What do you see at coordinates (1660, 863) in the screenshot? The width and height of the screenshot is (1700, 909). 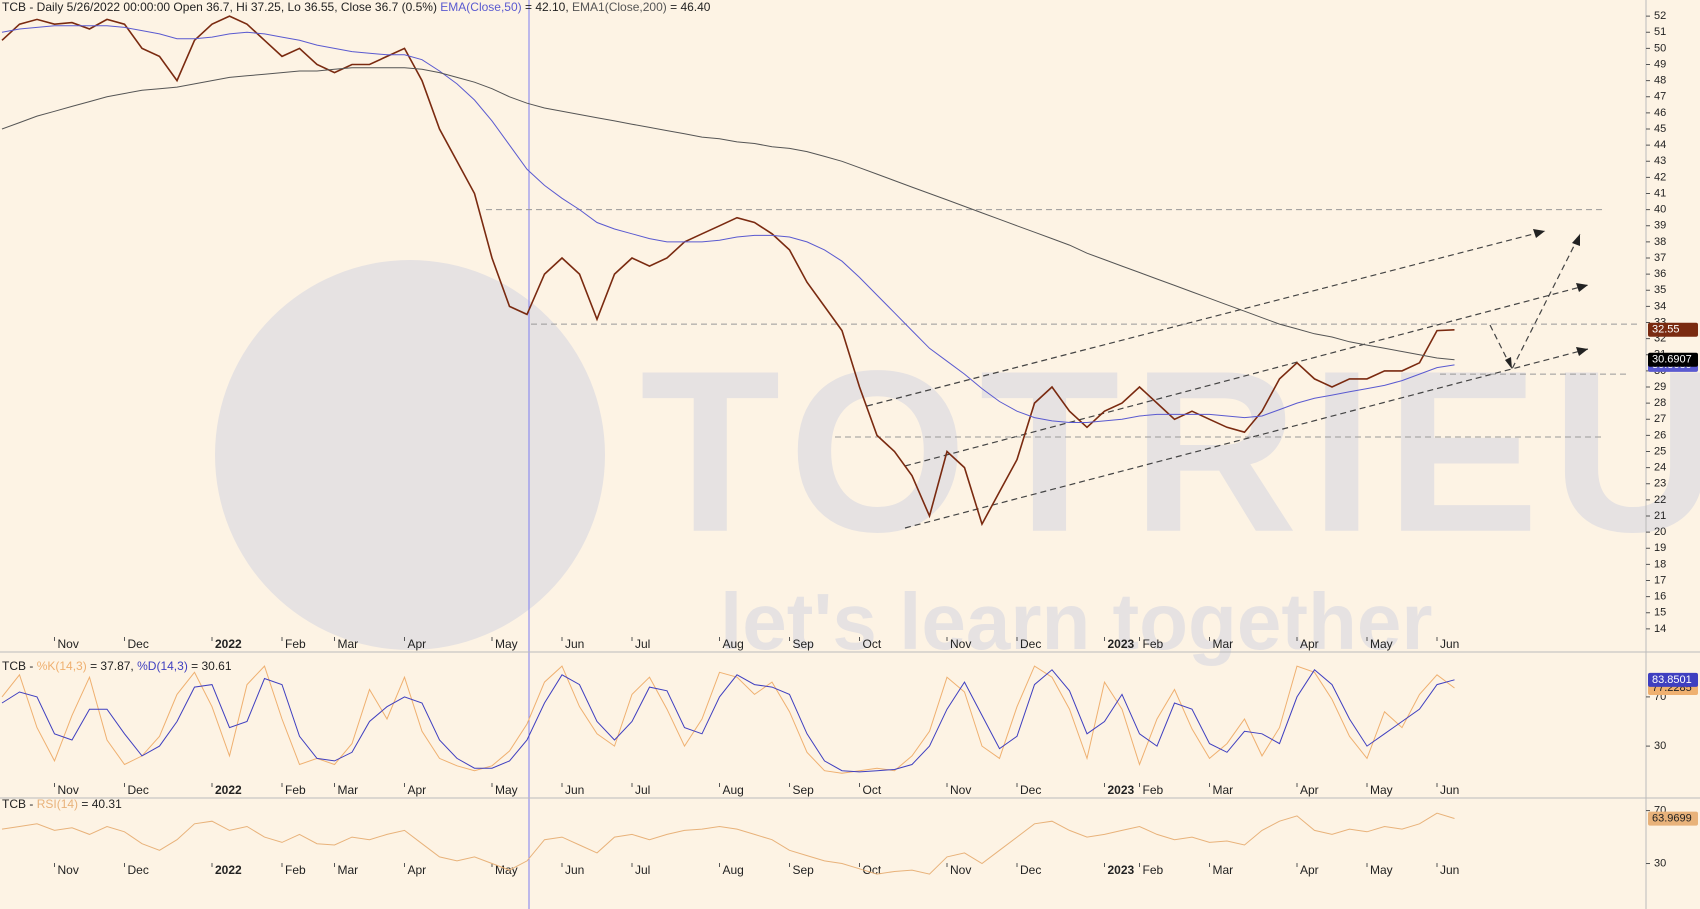 I see `y-tick-label: 30` at bounding box center [1660, 863].